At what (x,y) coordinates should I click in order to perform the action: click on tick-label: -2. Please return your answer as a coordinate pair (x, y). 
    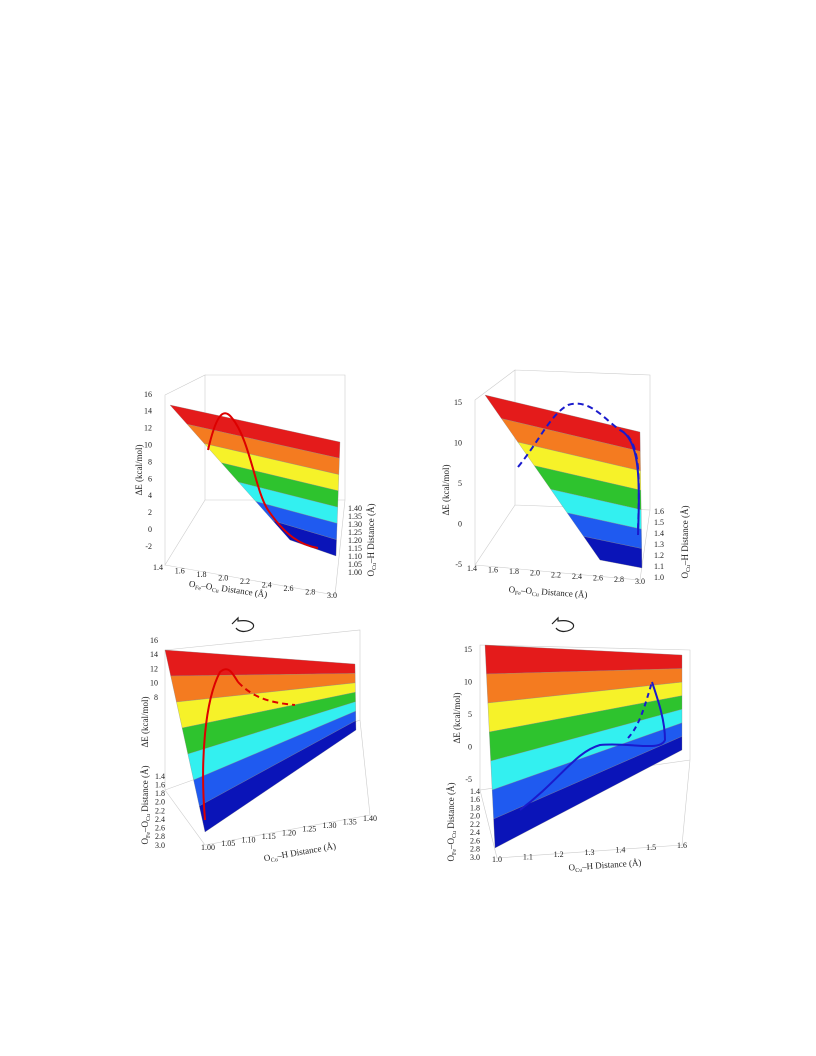
    Looking at the image, I should click on (148, 546).